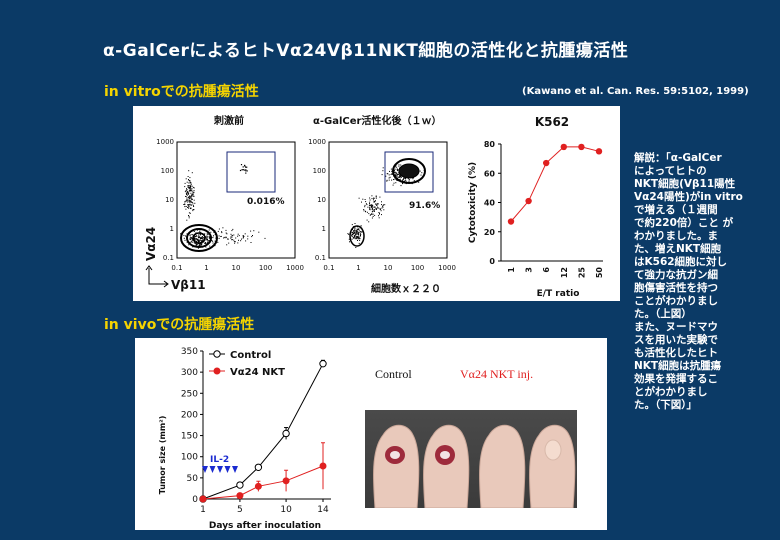 The height and width of the screenshot is (540, 780). Describe the element at coordinates (490, 232) in the screenshot. I see `k562-y-tick: 20` at that location.